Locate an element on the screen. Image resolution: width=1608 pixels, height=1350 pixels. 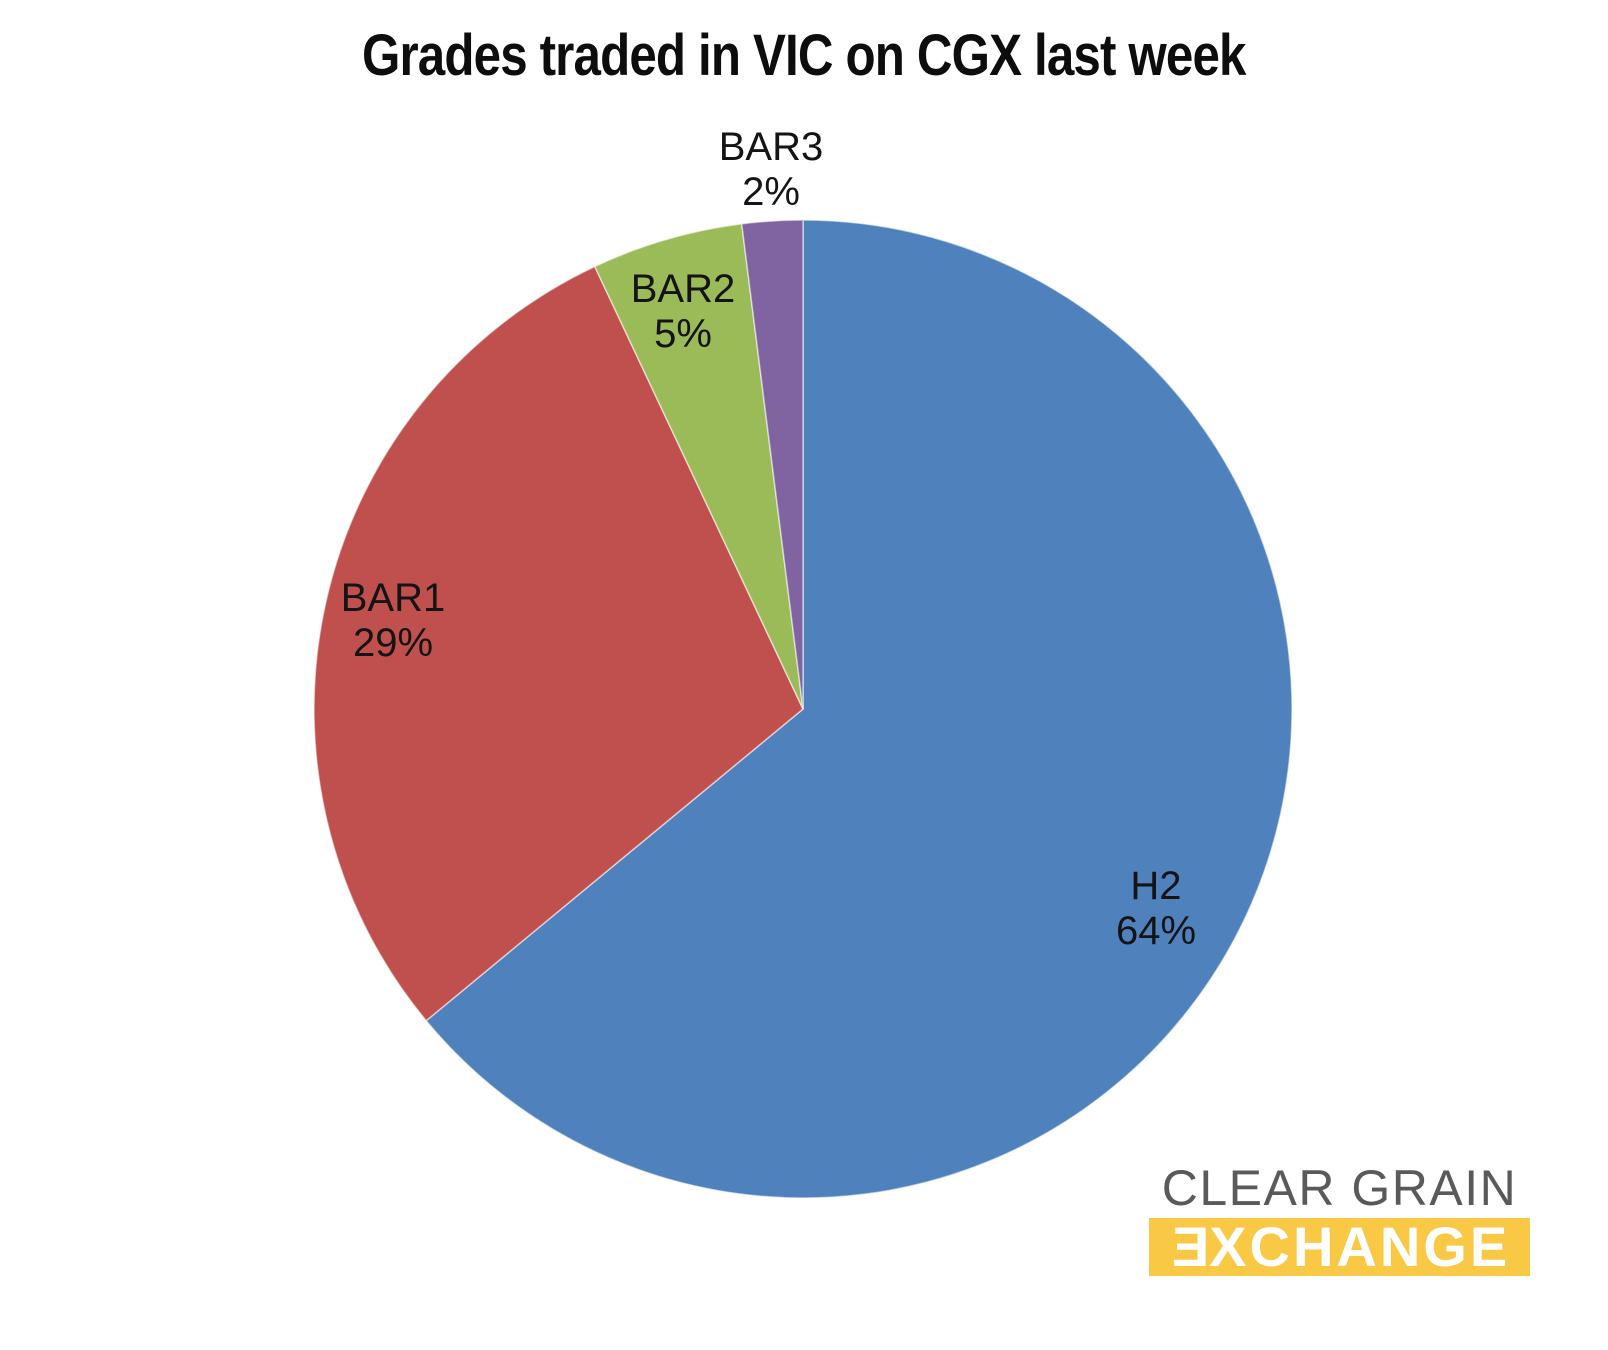
pie-label-bar2-pct: 5% is located at coordinates (683, 334).